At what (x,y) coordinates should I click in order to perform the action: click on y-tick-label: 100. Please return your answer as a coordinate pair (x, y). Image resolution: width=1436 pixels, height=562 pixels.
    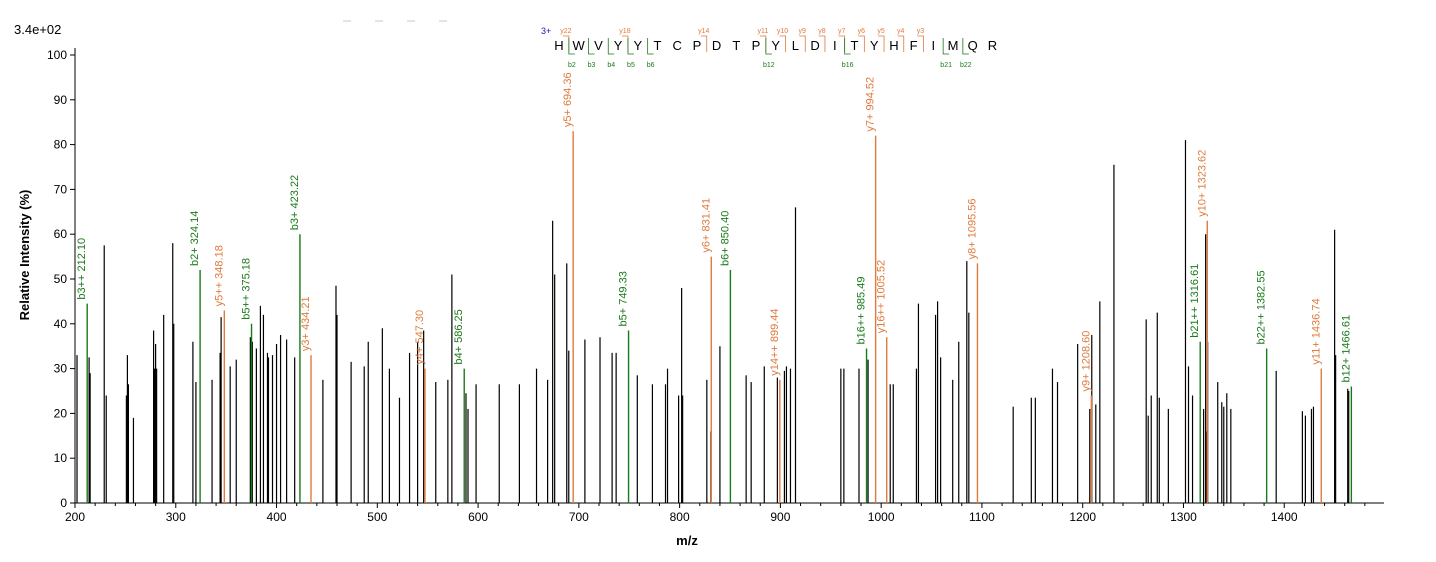
    Looking at the image, I should click on (57, 55).